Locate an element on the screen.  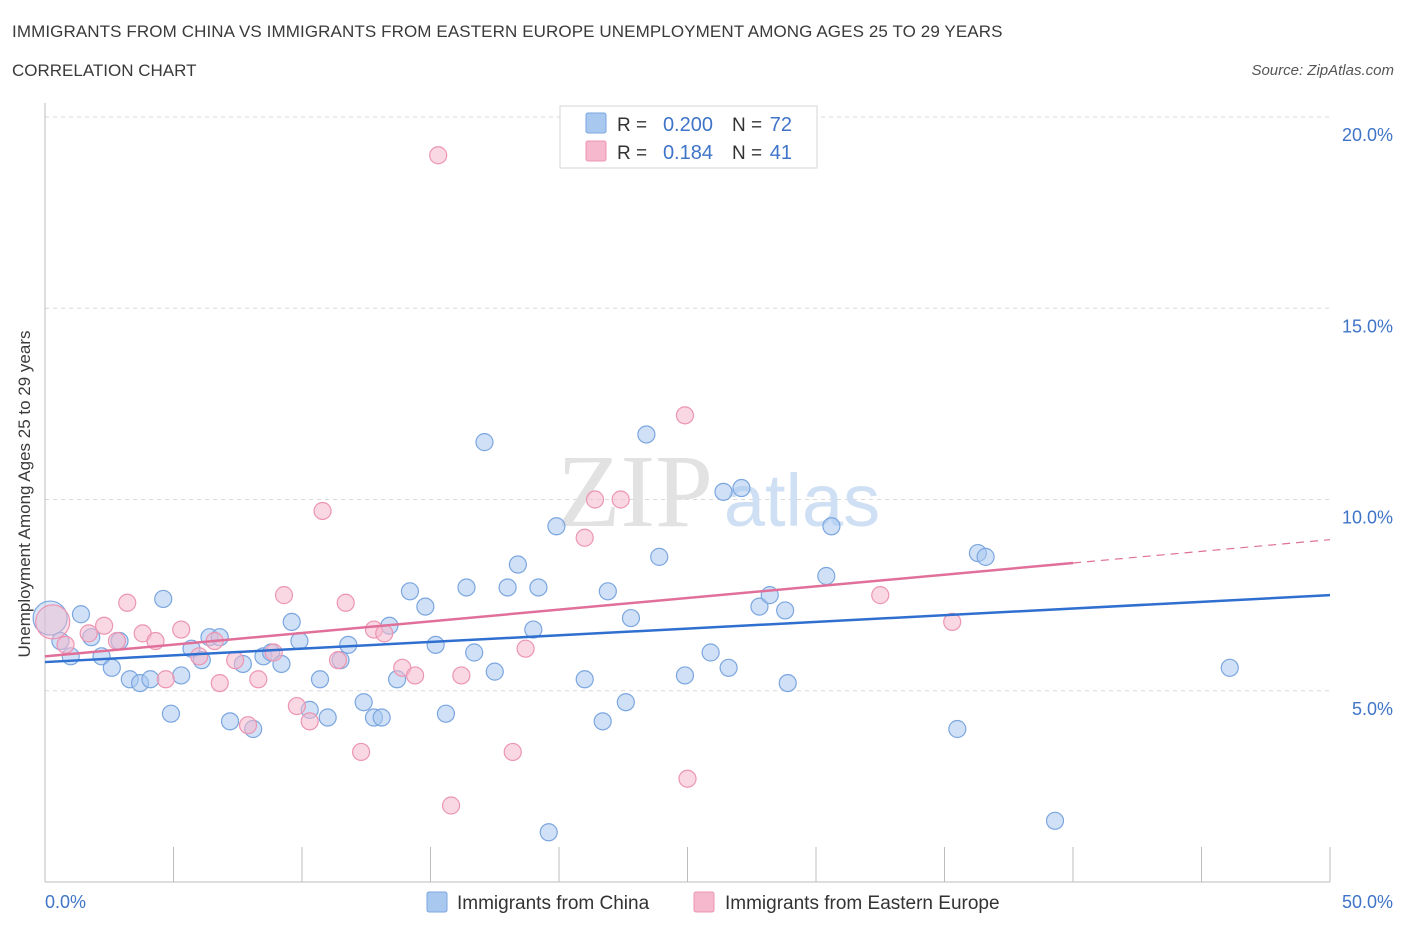
y-axis-title: Unemployment Among Ages 25 to 29 years is located at coordinates (24, 494).